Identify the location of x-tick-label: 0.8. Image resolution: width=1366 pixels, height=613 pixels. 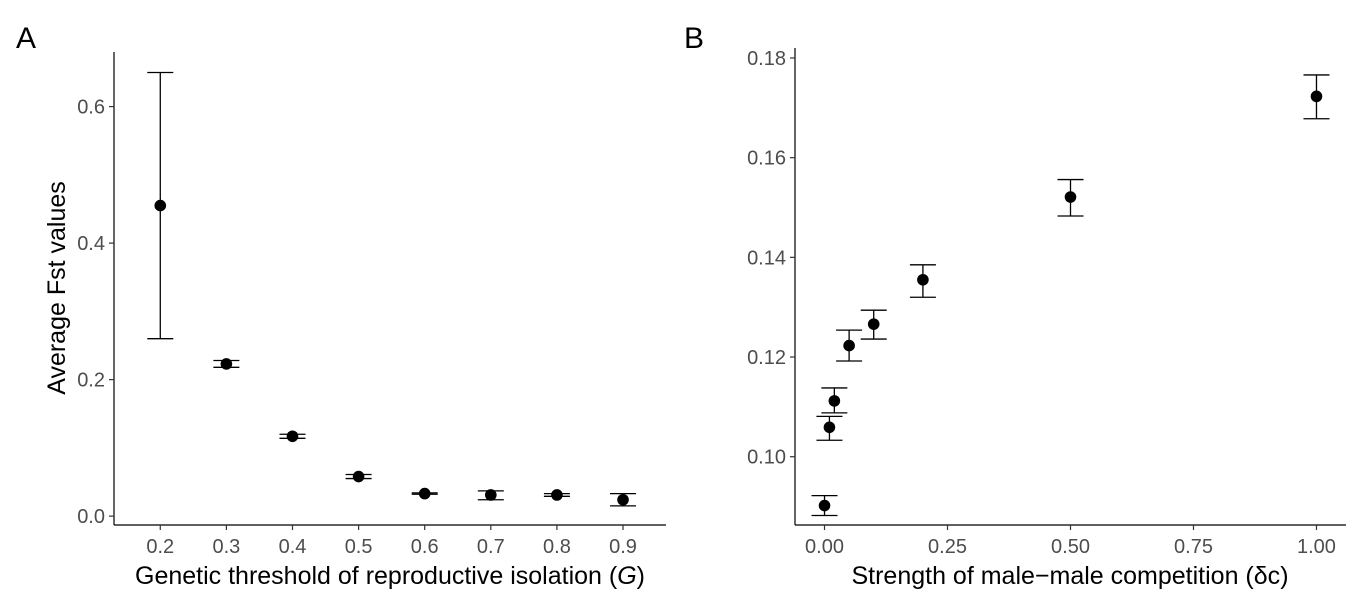
(557, 547).